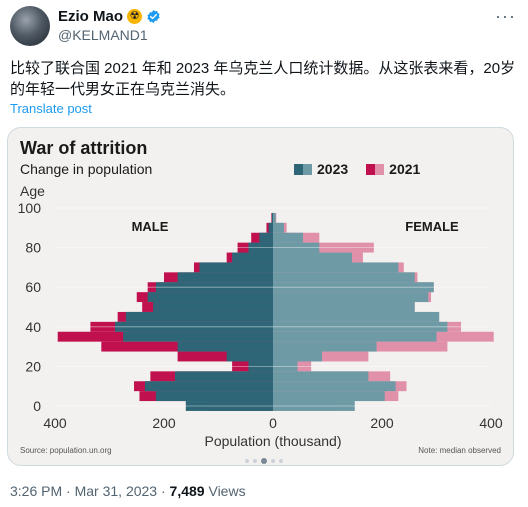 This screenshot has width=528, height=507. I want to click on translate-post-link: Translate post, so click(51, 108).